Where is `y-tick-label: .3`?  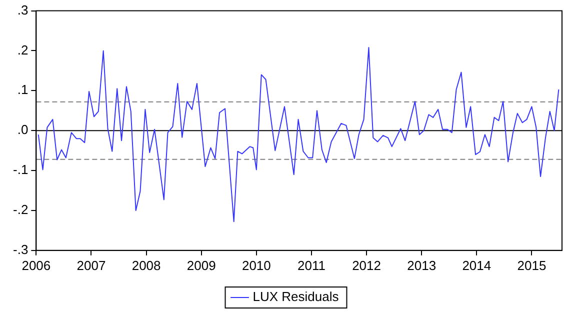 y-tick-label: .3 is located at coordinates (22, 10).